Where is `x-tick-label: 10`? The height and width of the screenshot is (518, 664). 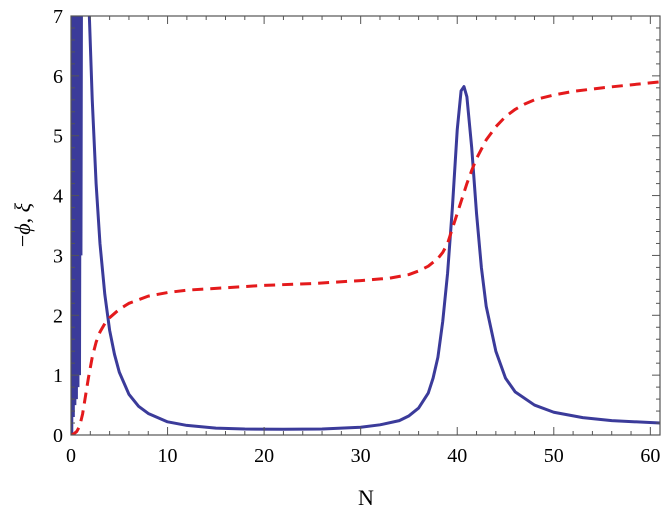
x-tick-label: 10 is located at coordinates (168, 456).